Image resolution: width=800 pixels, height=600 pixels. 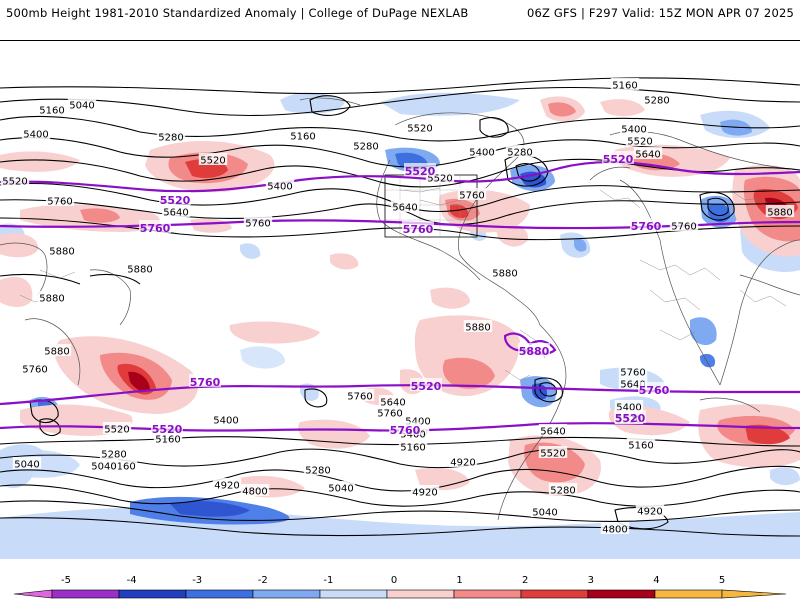 I want to click on colorbar, so click(x=400, y=594).